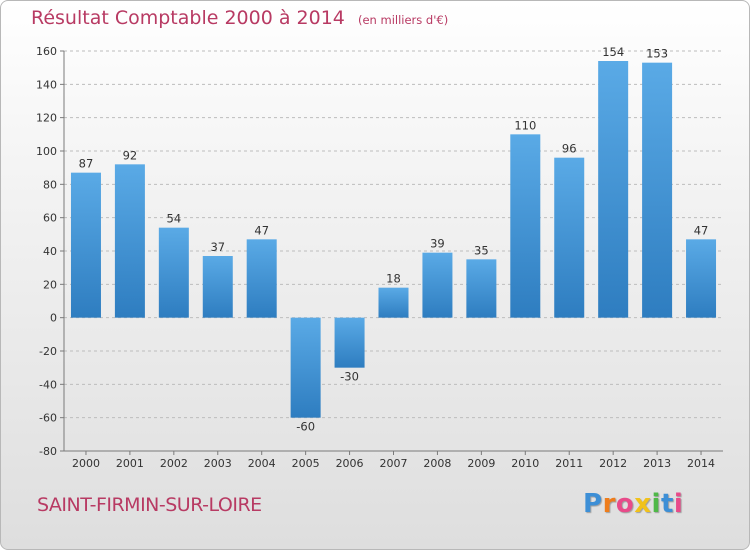 This screenshot has width=750, height=550. What do you see at coordinates (48, 418) in the screenshot?
I see `y-tick-label: -60` at bounding box center [48, 418].